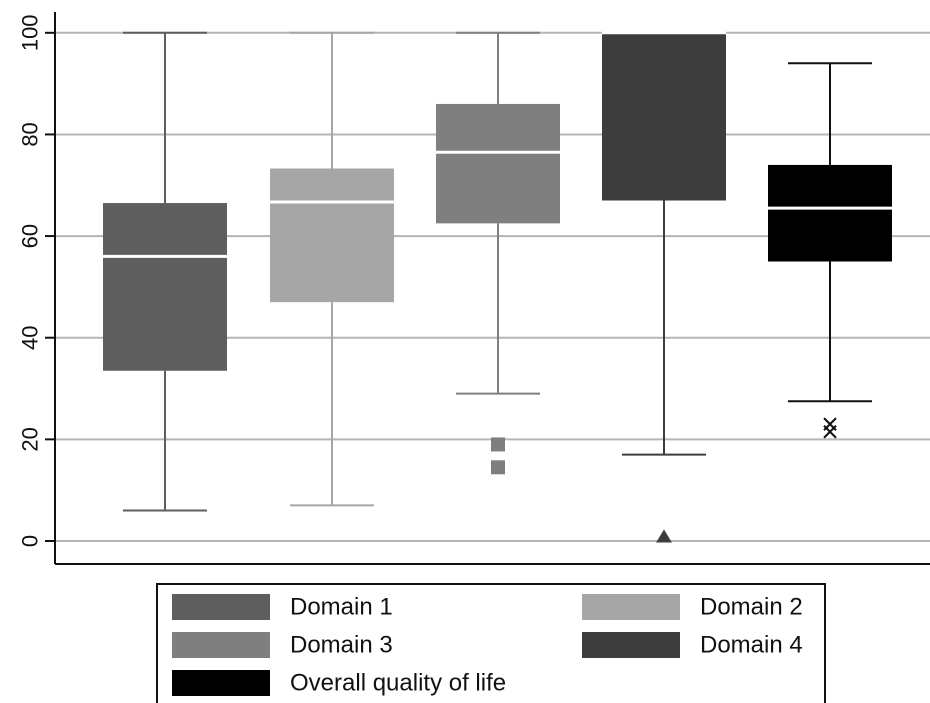  Describe the element at coordinates (751, 607) in the screenshot. I see `legend-label: Domain 2` at that location.